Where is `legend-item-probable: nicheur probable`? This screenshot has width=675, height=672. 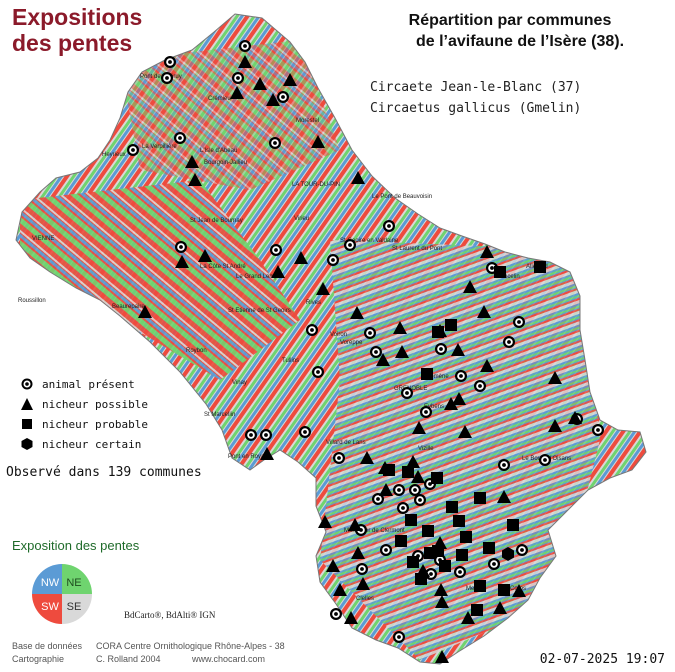 legend-item-probable: nicheur probable is located at coordinates (84, 424).